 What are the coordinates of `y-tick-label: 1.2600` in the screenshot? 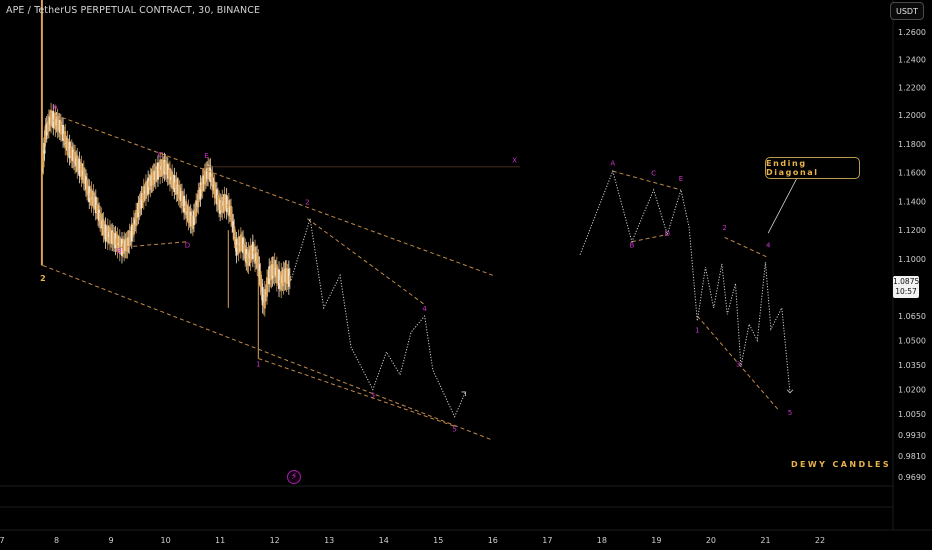 It's located at (912, 32).